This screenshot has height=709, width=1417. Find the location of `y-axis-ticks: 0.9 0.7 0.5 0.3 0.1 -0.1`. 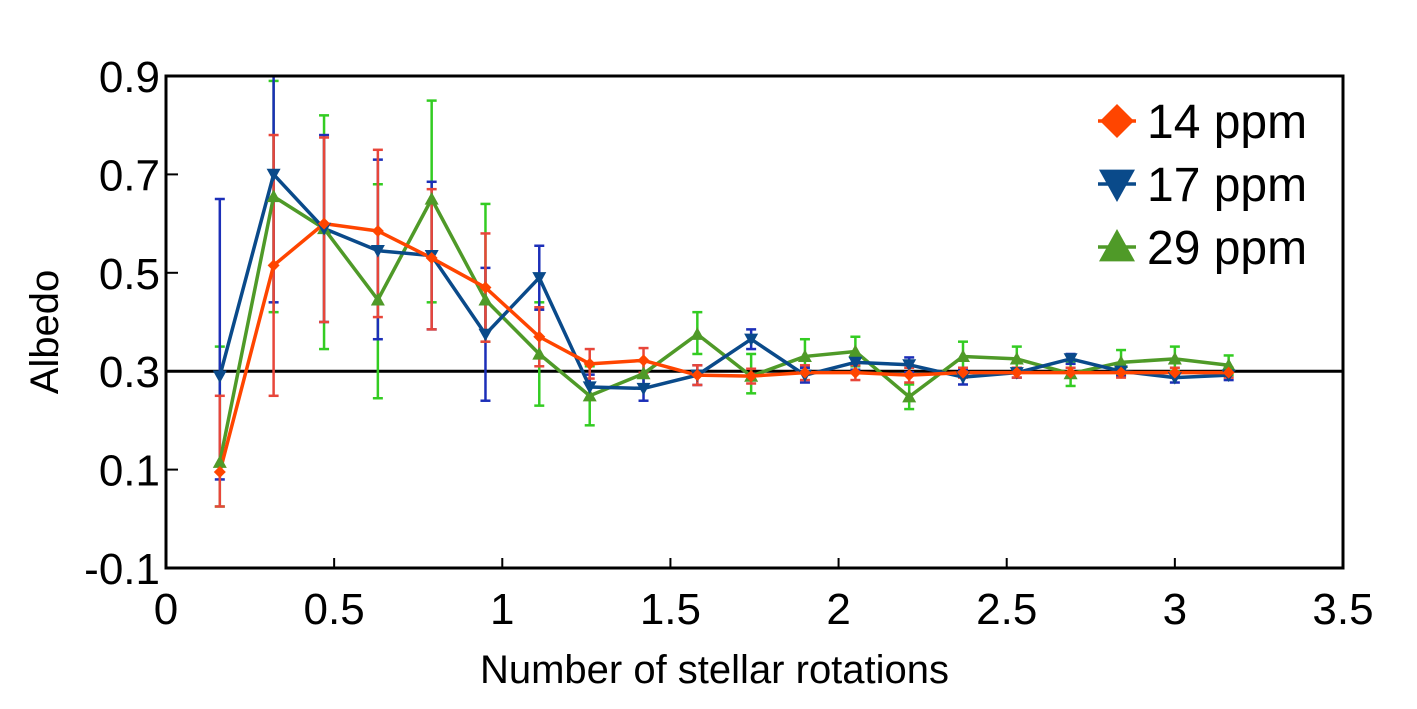

y-axis-ticks: 0.9 0.7 0.5 0.3 0.1 -0.1 is located at coordinates (131, 323).